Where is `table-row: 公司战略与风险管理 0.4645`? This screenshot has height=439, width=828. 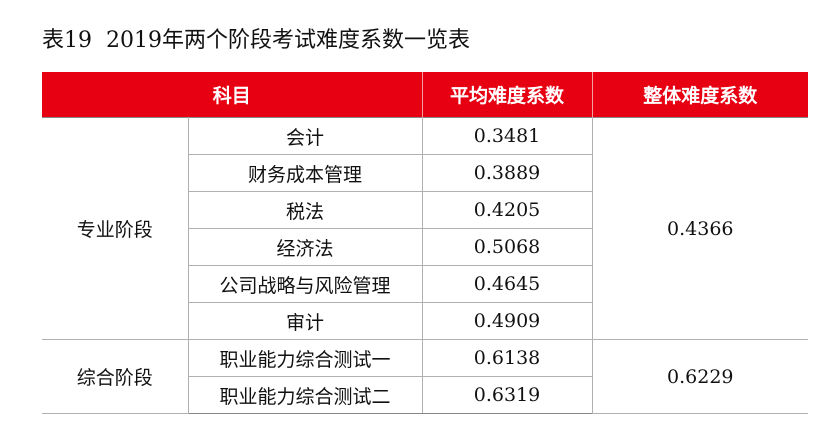 table-row: 公司战略与风险管理 0.4645 is located at coordinates (425, 284).